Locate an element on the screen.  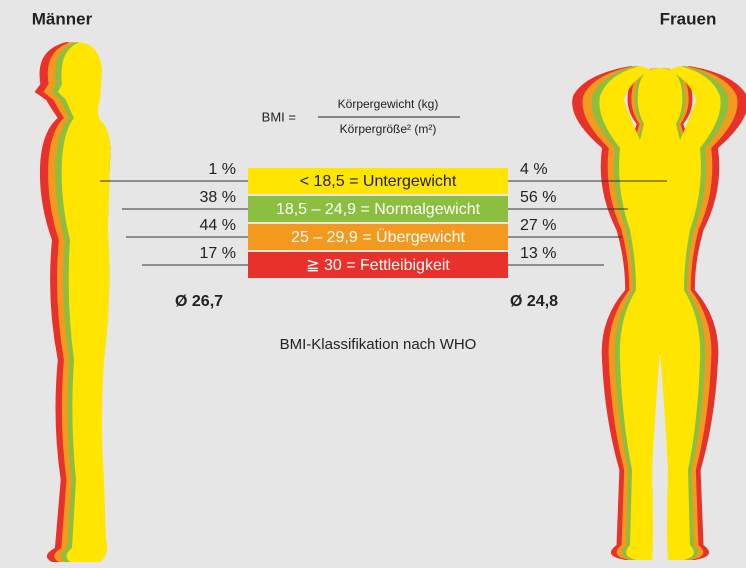
category-label: ≧ 30 = Fettleibigkeit is located at coordinates (378, 265).